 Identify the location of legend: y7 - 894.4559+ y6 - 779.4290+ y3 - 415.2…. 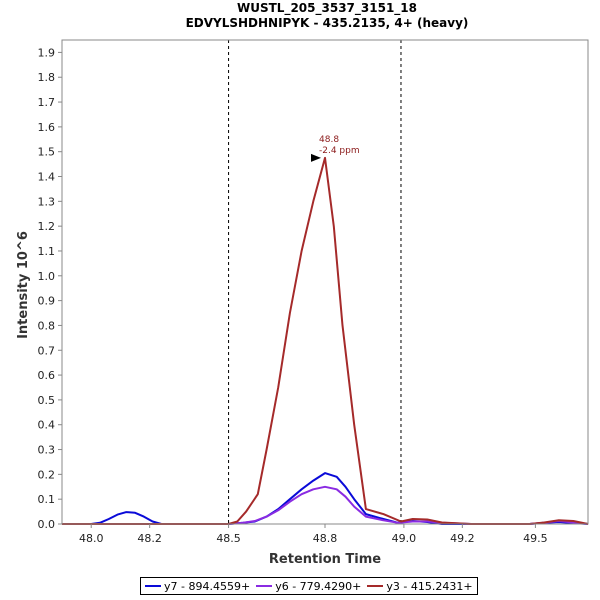
(309, 586).